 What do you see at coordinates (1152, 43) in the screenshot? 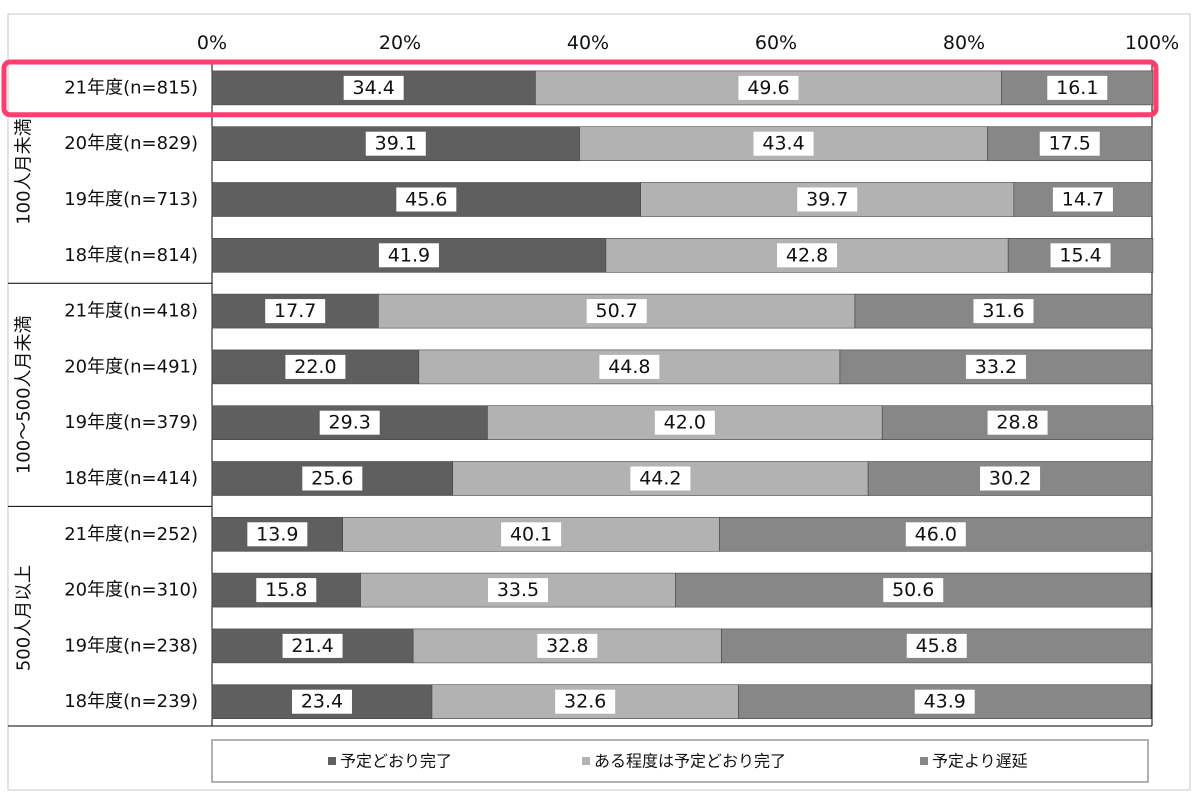
I see `x-tick-label: 100%` at bounding box center [1152, 43].